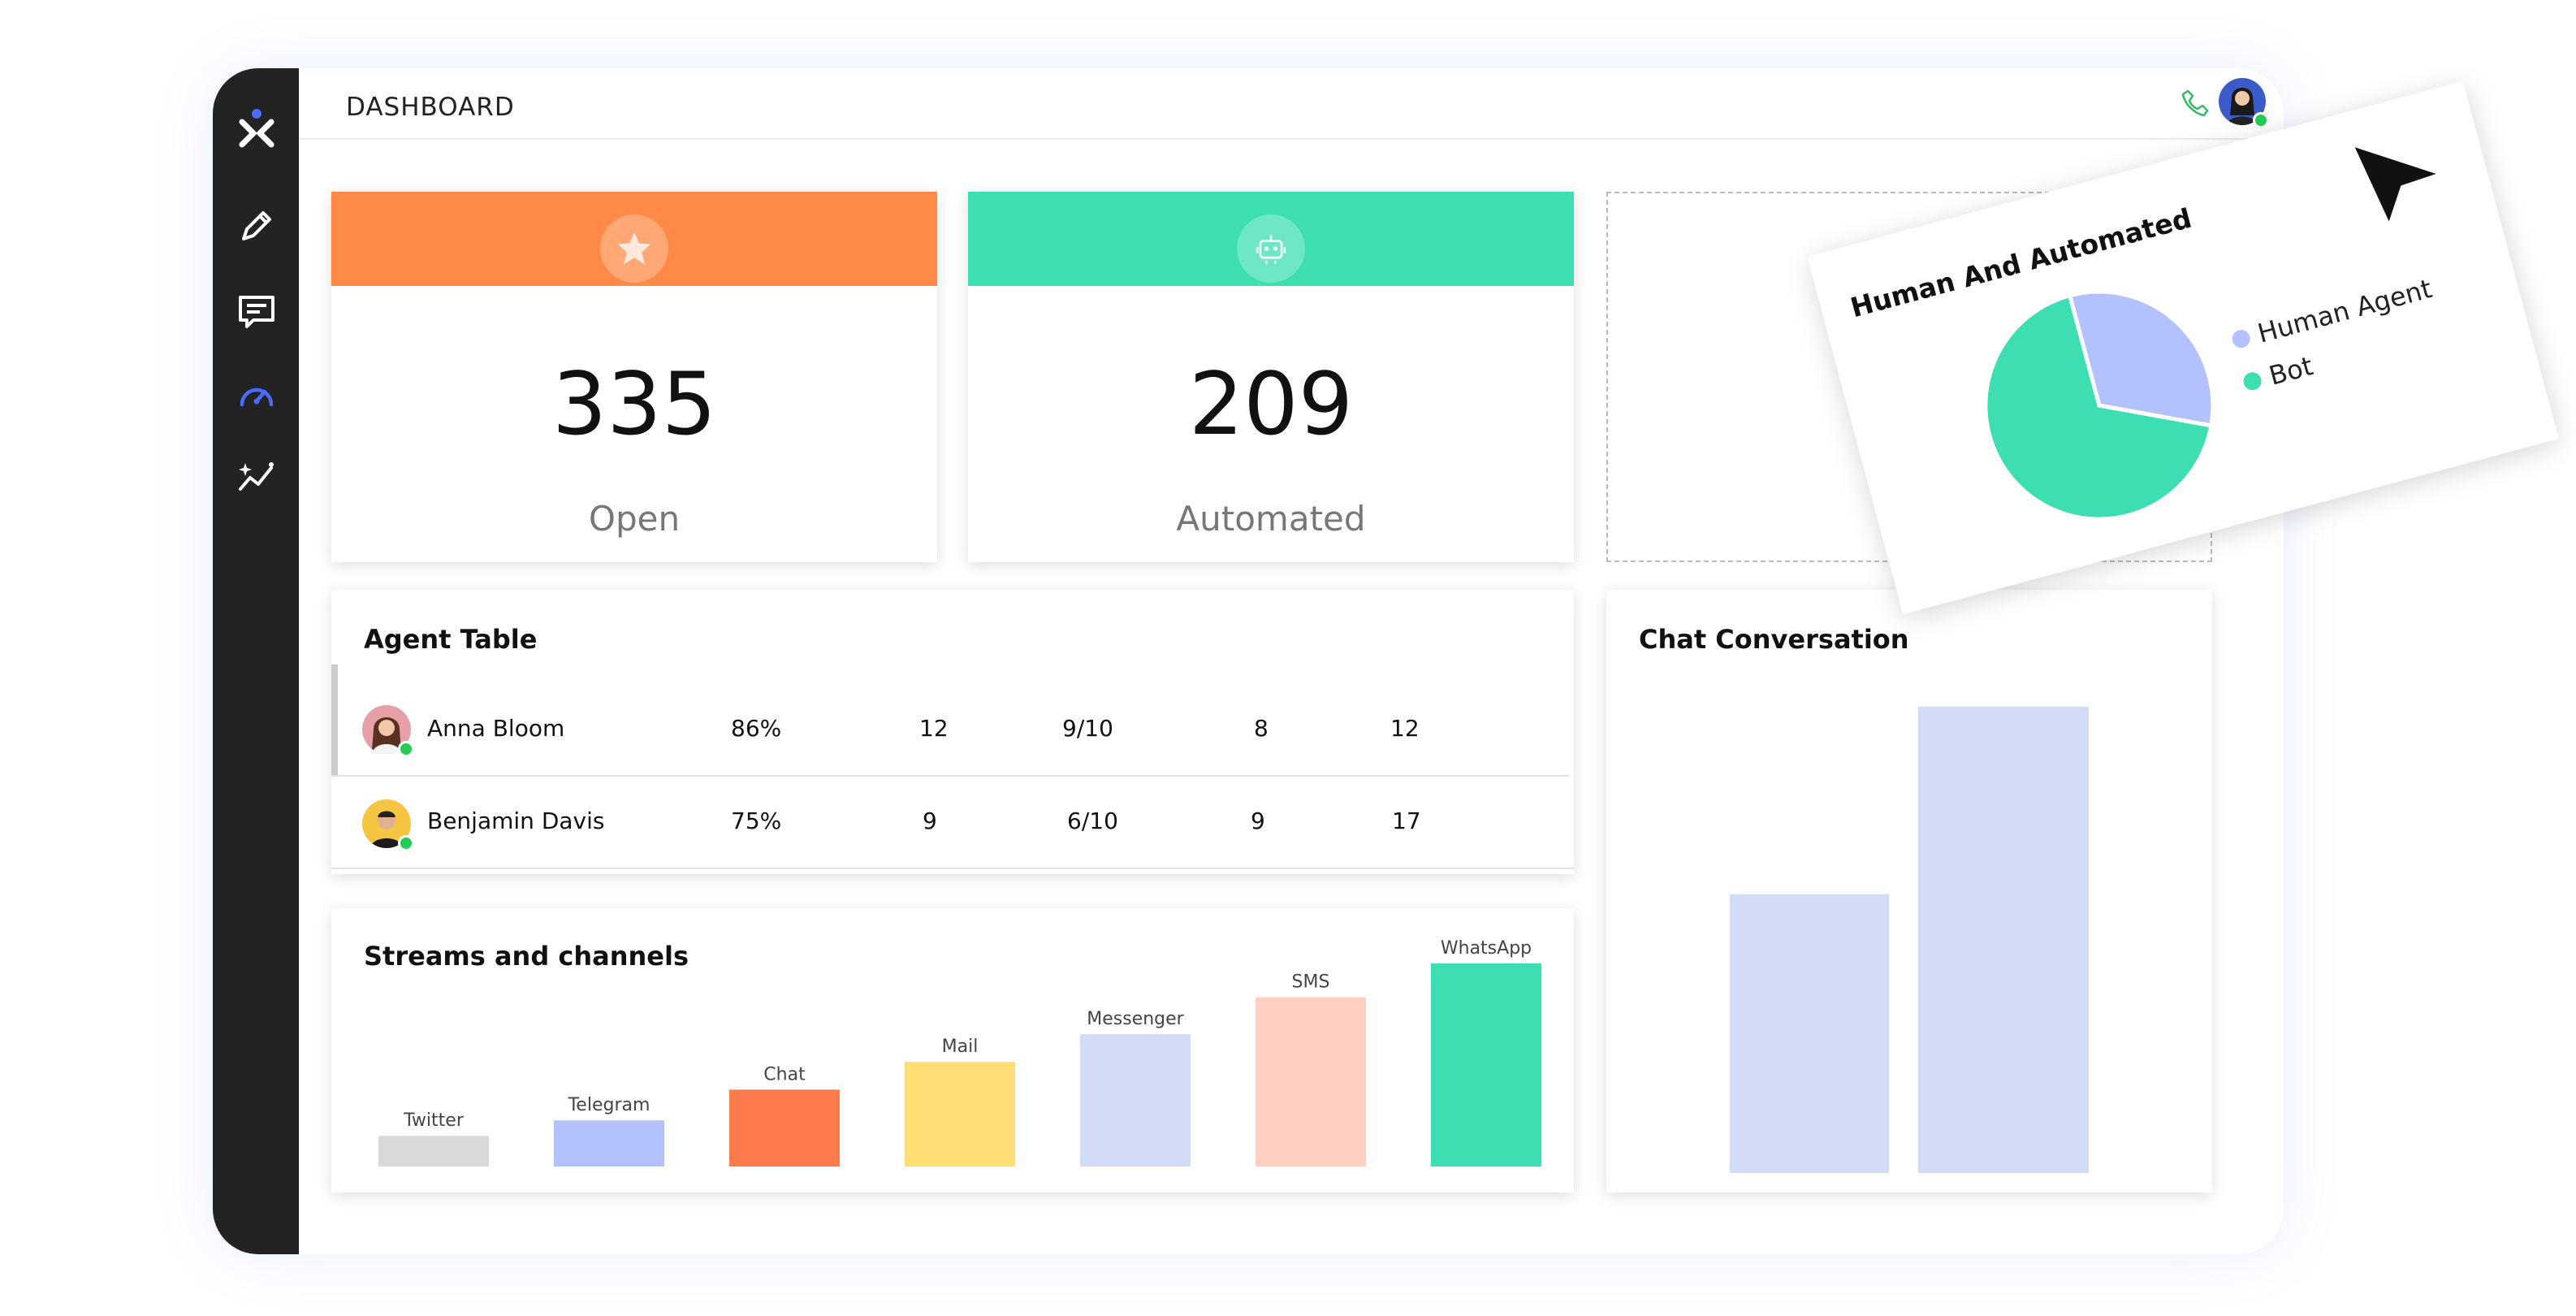 This screenshot has height=1316, width=2576. I want to click on table-row: Anna Bloom 86% 12 9/10 8 12, so click(950, 729).